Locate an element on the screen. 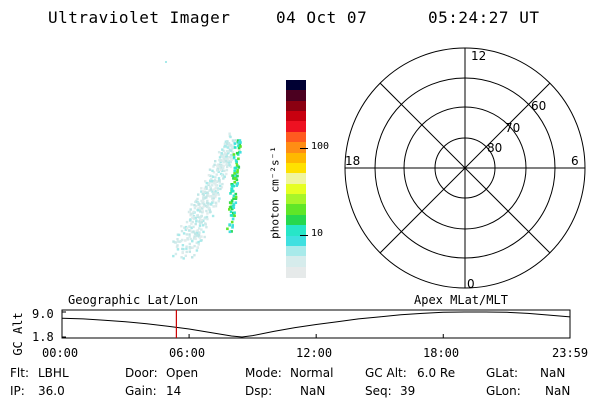 Image resolution: width=600 pixels, height=400 pixels. timeline-frame is located at coordinates (316, 324).